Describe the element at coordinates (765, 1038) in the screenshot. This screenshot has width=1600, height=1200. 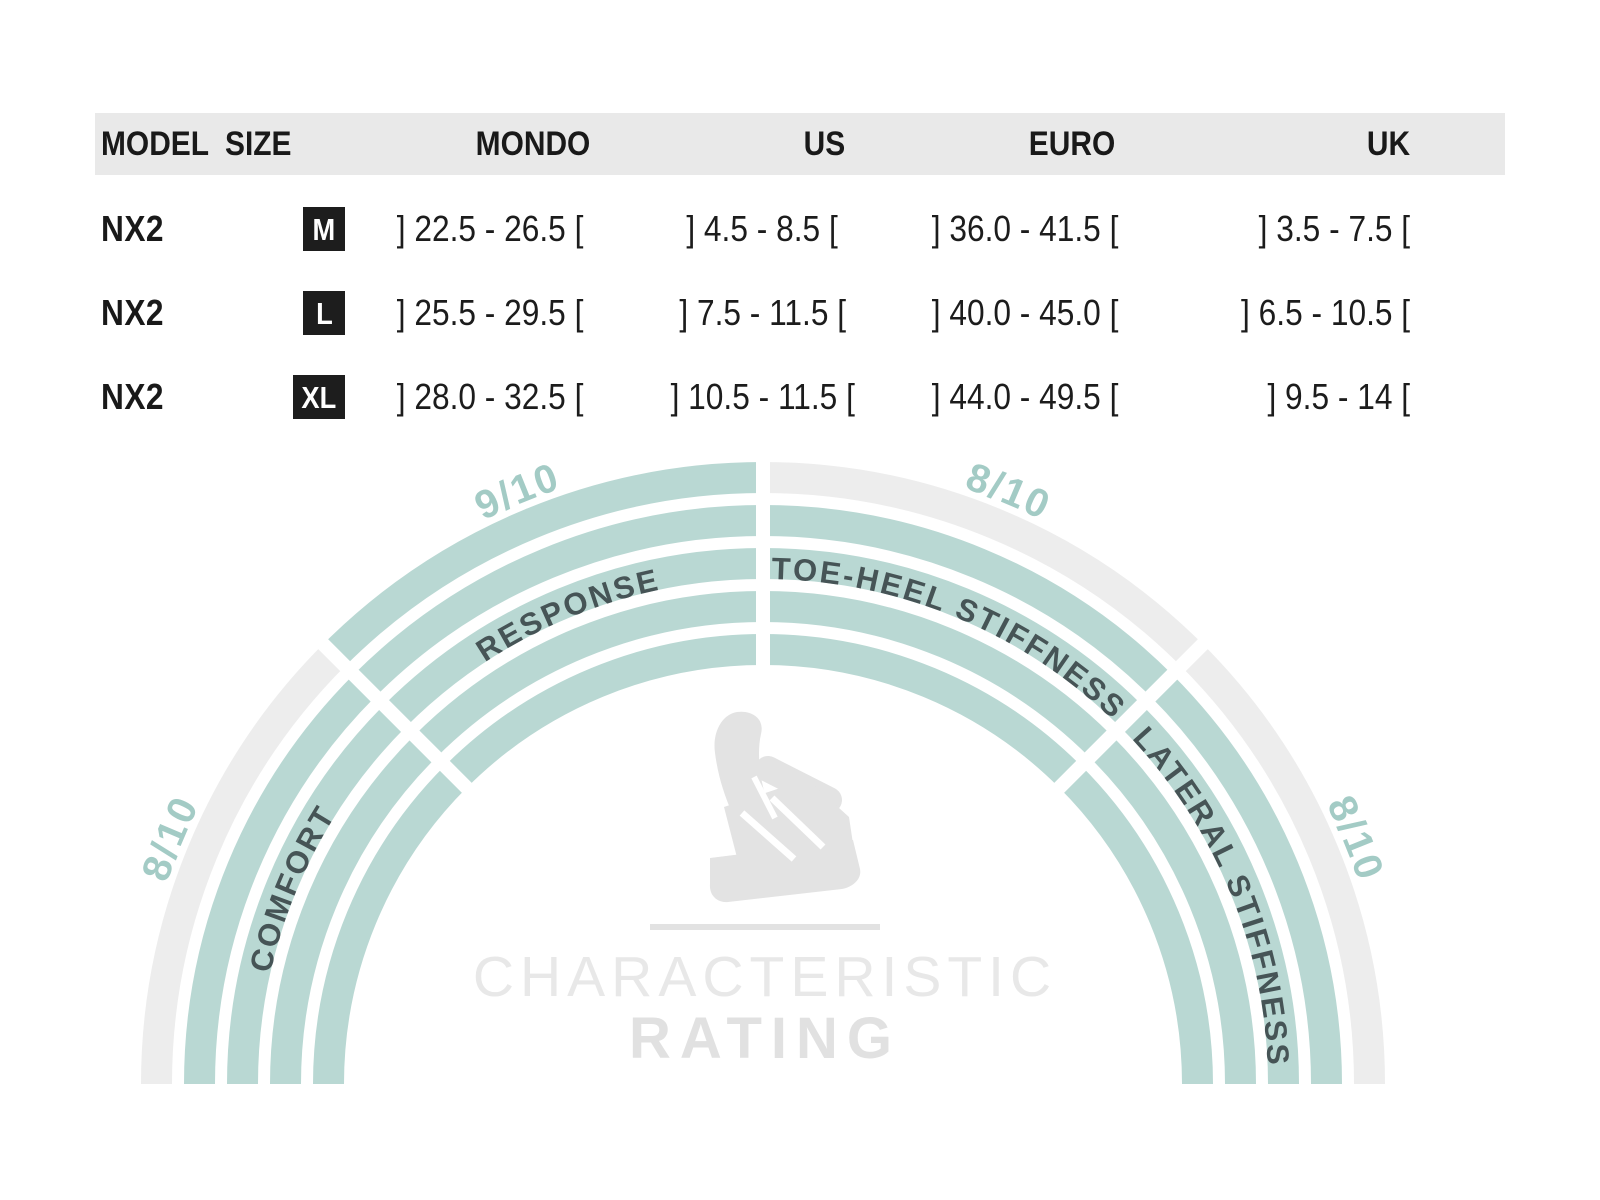
I see `chart-title-line2: RATING` at that location.